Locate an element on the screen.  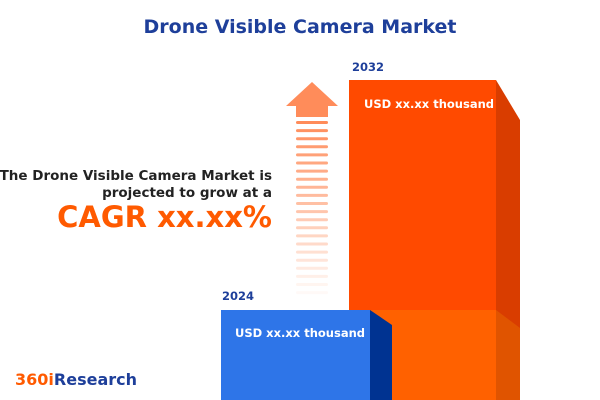
bar-2024 is located at coordinates (306, 355).